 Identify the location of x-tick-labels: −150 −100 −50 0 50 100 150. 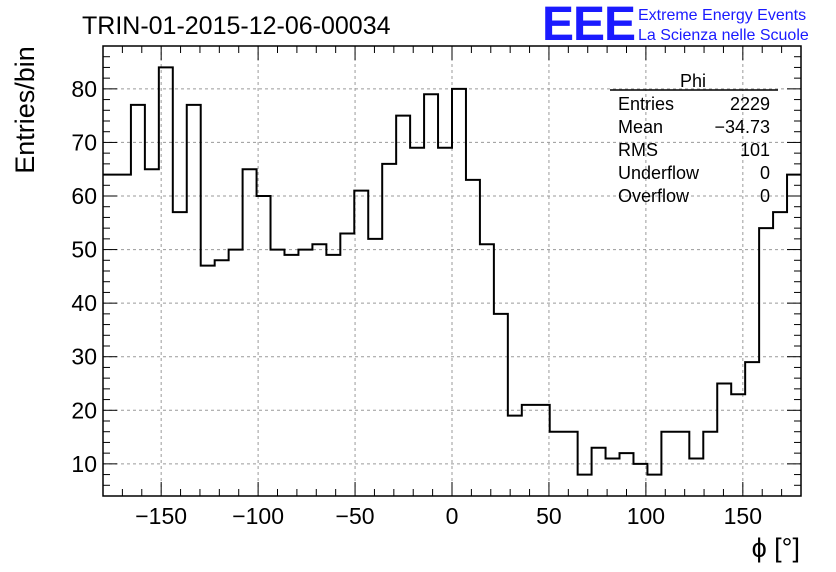
(448, 516).